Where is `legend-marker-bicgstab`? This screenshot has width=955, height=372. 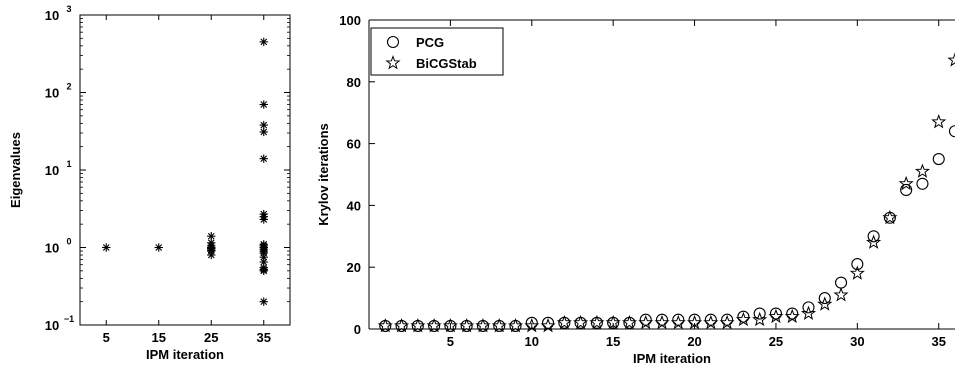
legend-marker-bicgstab is located at coordinates (393, 62).